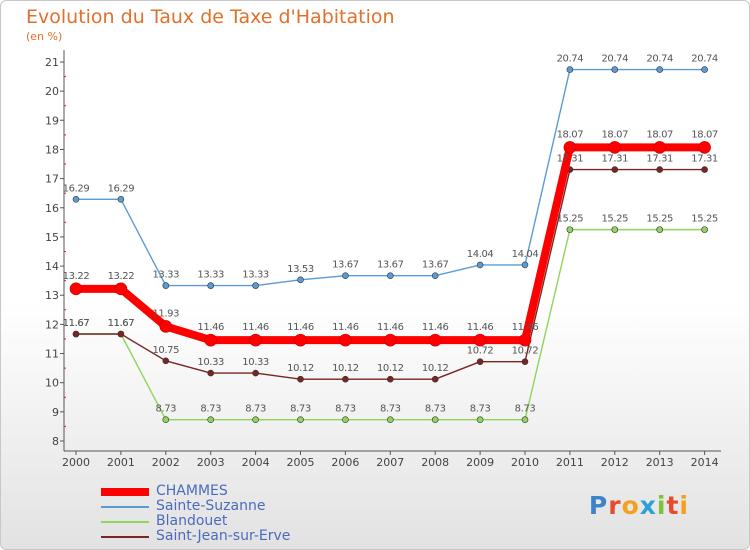  What do you see at coordinates (211, 506) in the screenshot?
I see `legend-label: Sainte-Suzanne` at bounding box center [211, 506].